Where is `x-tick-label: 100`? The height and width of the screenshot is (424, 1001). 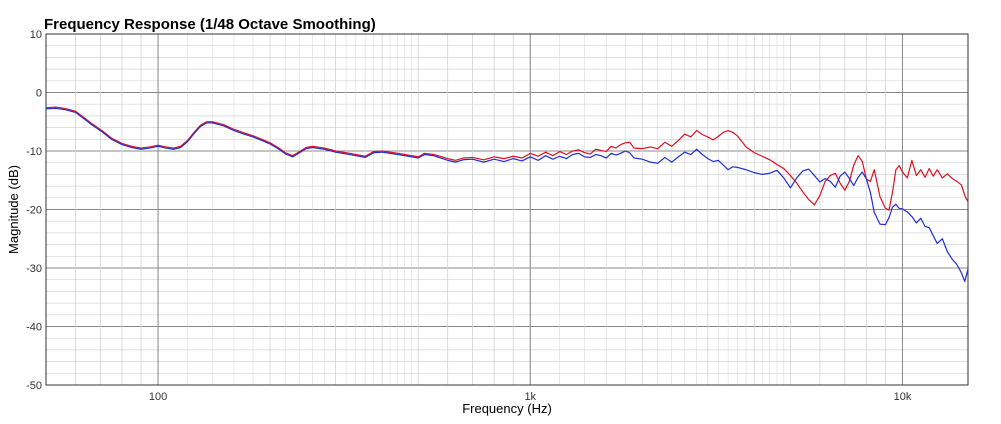
x-tick-label: 100 is located at coordinates (158, 397).